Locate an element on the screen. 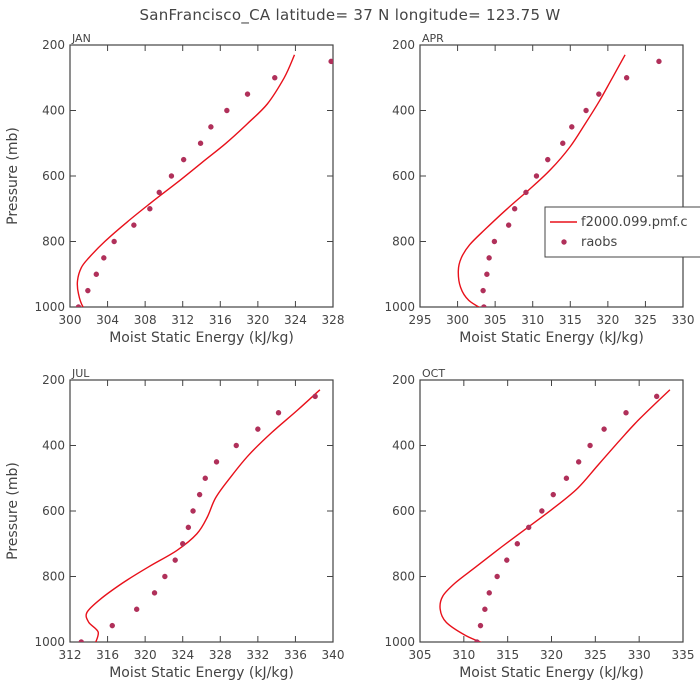  panel-month-label: JAN is located at coordinates (81, 38).